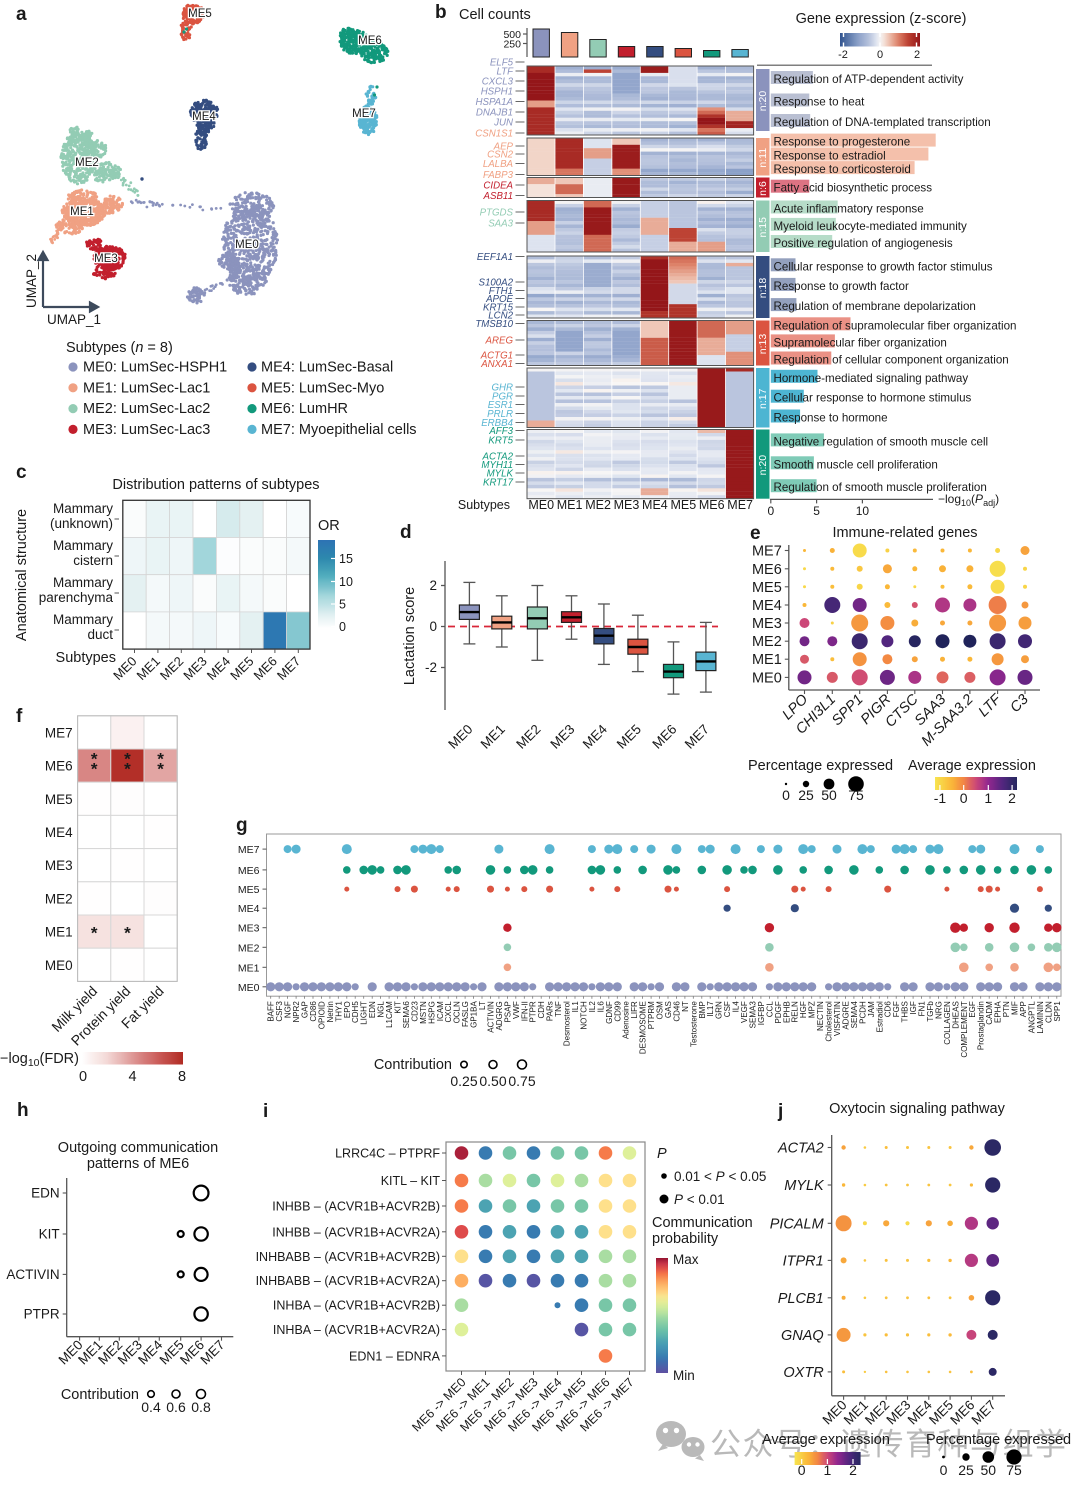  Describe the element at coordinates (763, 188) in the screenshot. I see `svg-text: n:6` at that location.